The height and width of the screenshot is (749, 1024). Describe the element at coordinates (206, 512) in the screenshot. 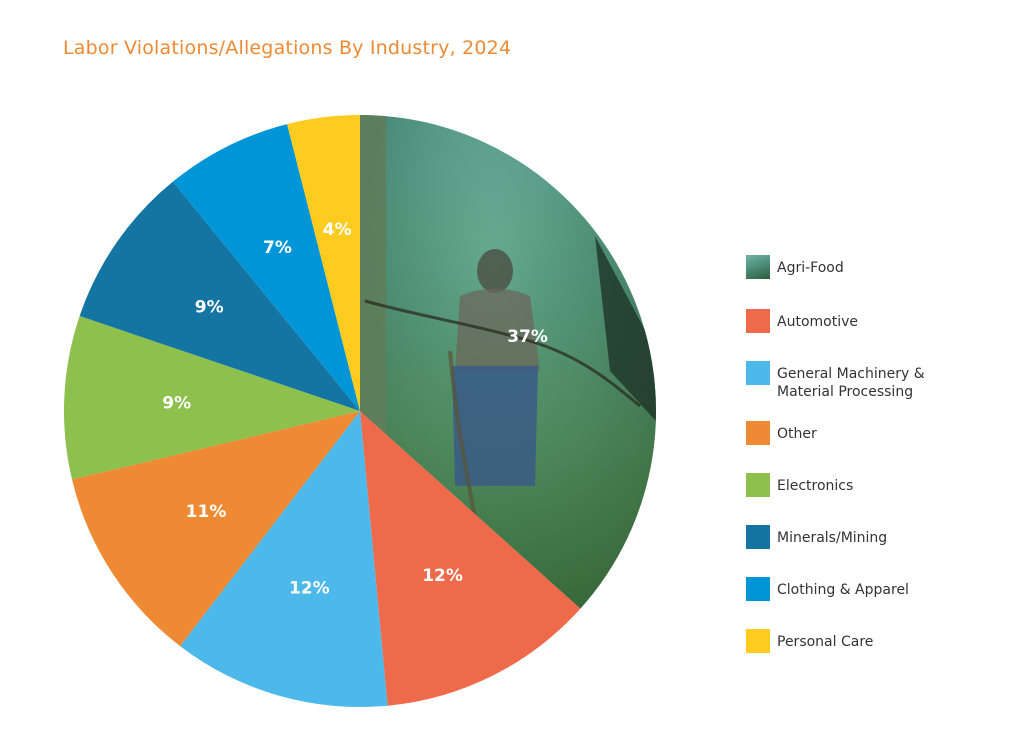

I see `slice-label-other: 11%` at that location.